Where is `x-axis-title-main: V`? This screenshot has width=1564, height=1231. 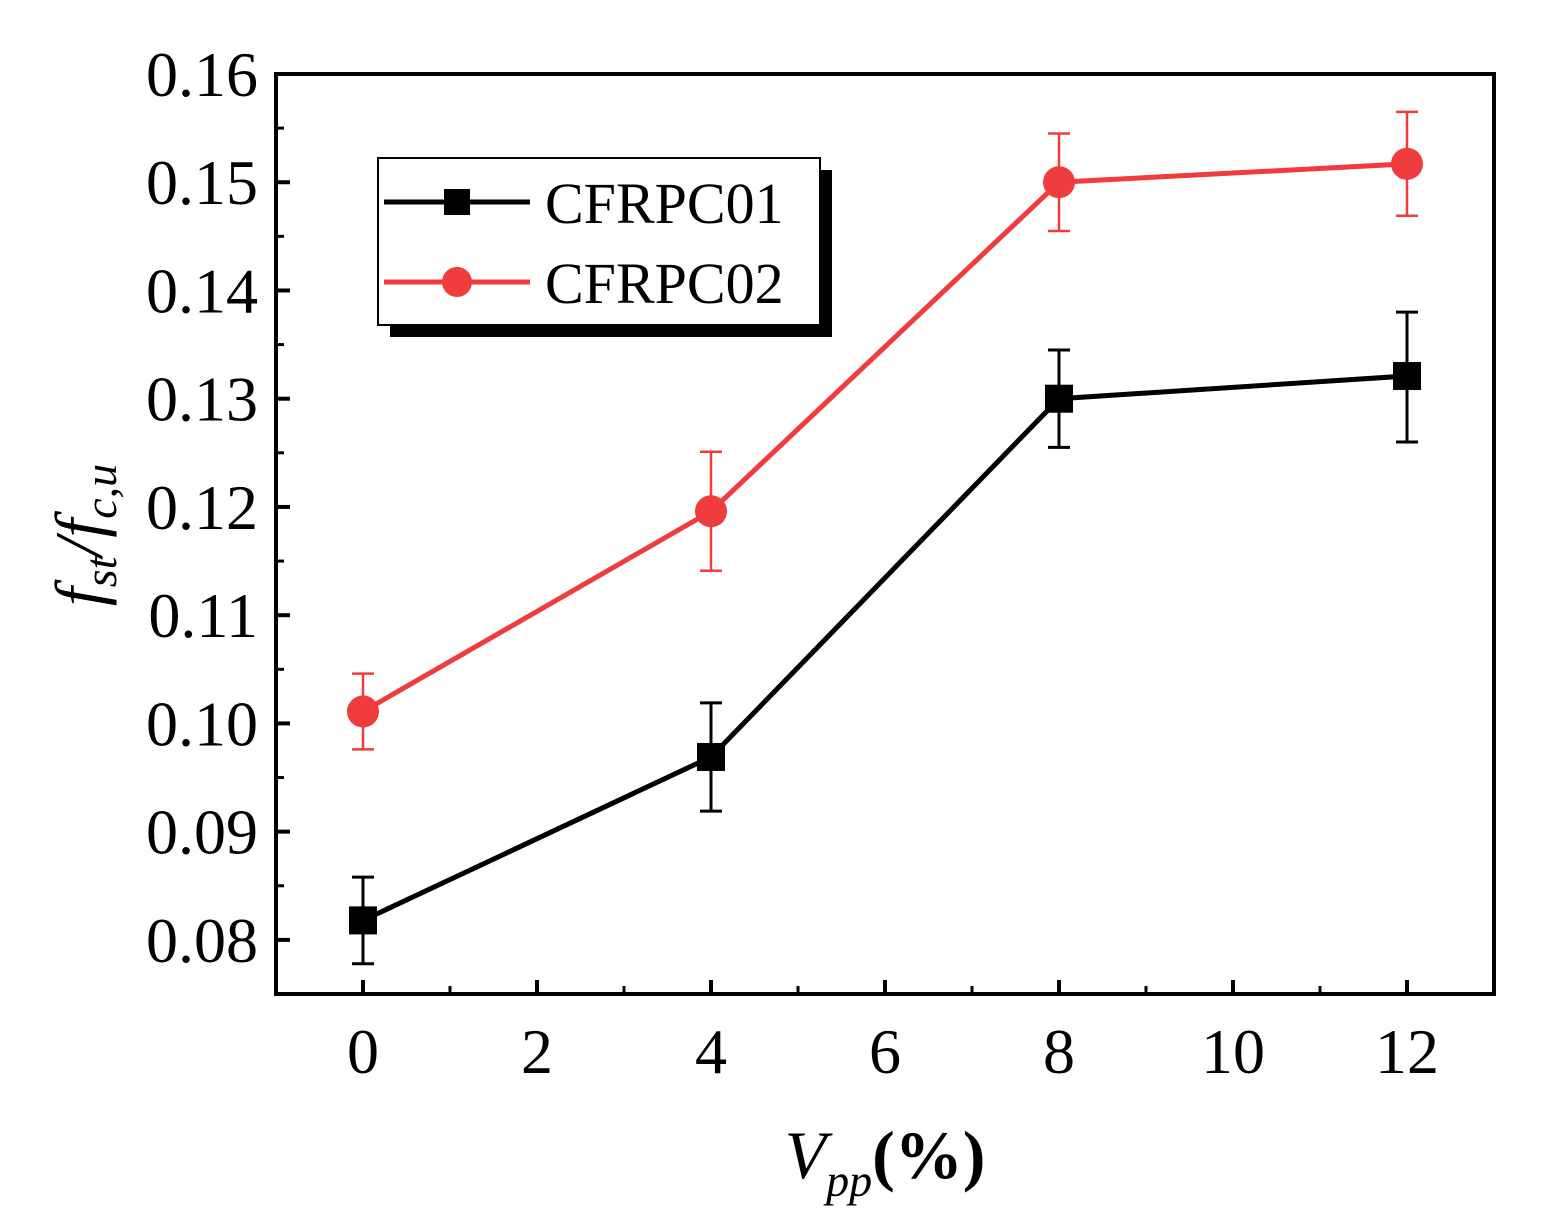 x-axis-title-main: V is located at coordinates (809, 1155).